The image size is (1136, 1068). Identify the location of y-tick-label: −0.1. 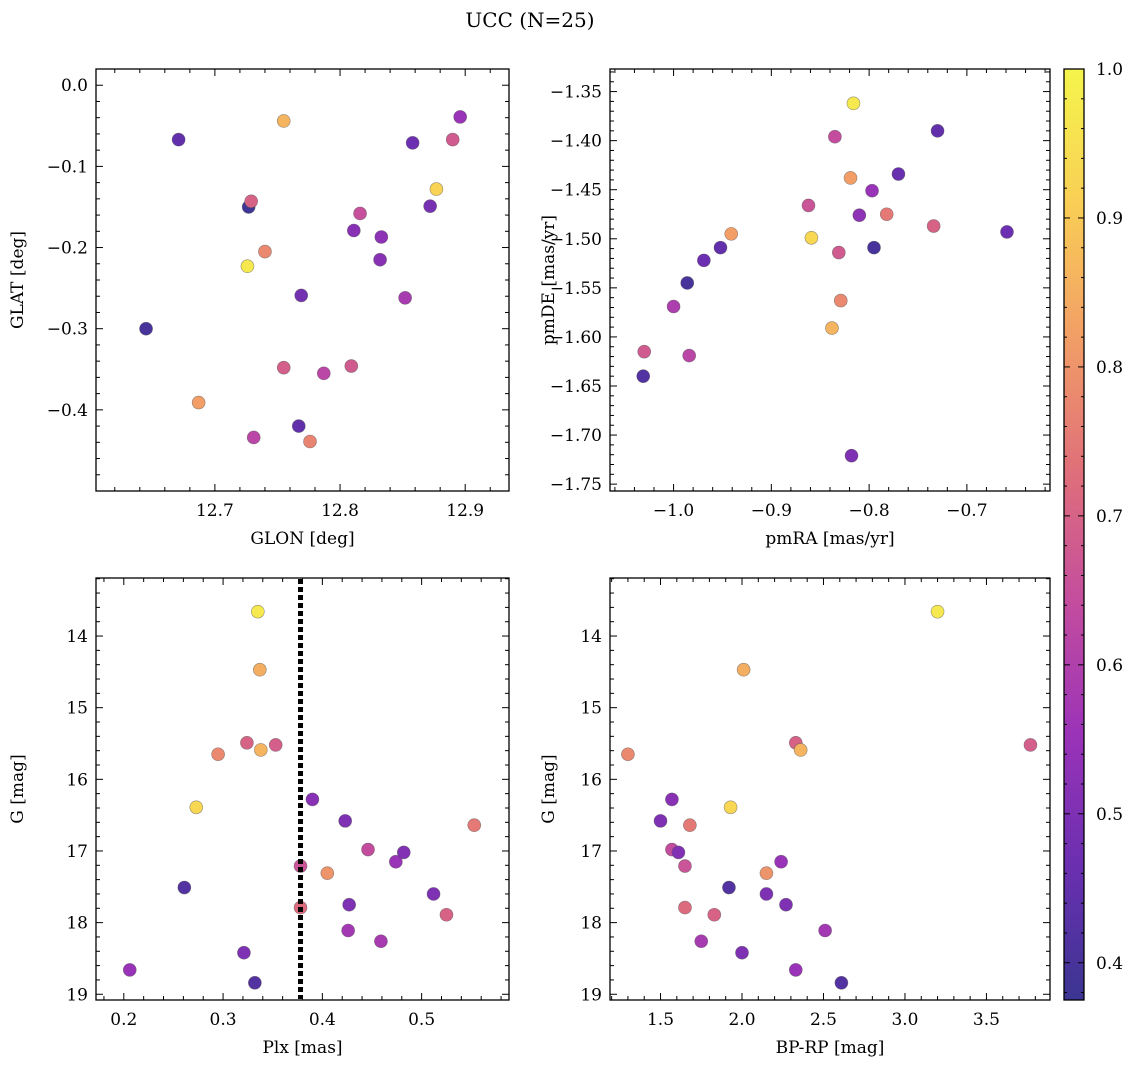
(67, 167).